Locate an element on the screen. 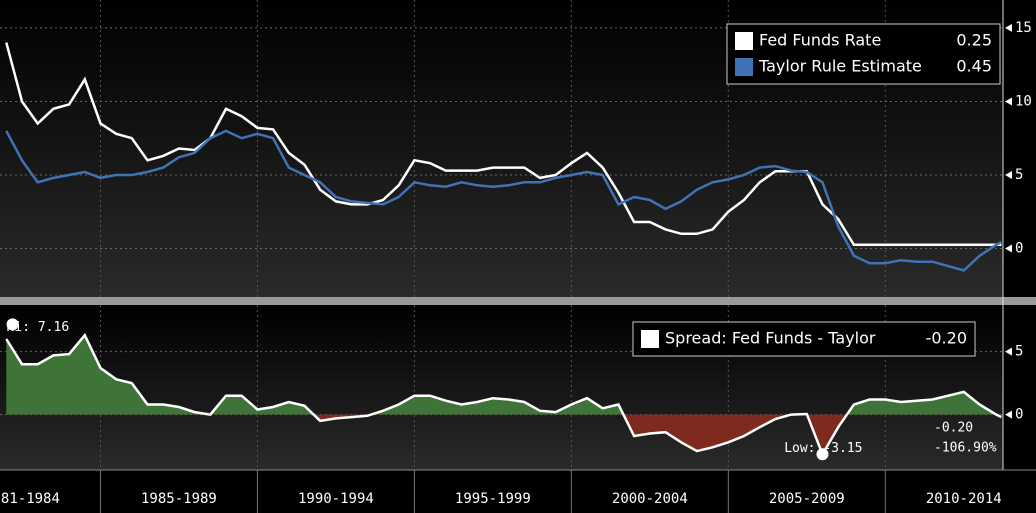  x-period-label: 2000-2004 is located at coordinates (650, 499).